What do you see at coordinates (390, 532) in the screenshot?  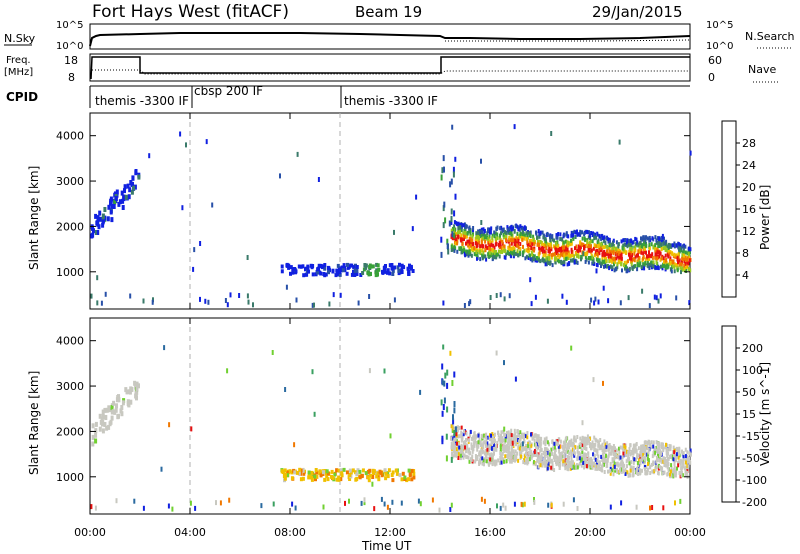 I see `time-axis-ticks: 00:00 04:00 08:00 12:00 16:00 20:00 00:00` at bounding box center [390, 532].